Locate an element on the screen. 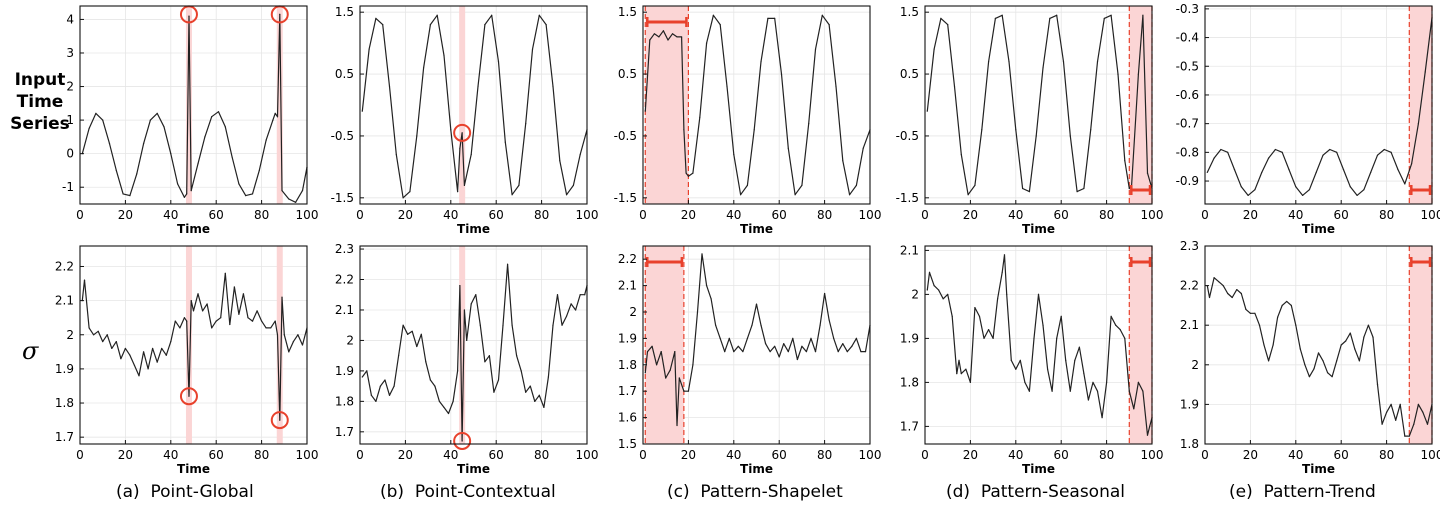 The image size is (1440, 505). y-tick-label: 1.8 is located at coordinates (909, 382).